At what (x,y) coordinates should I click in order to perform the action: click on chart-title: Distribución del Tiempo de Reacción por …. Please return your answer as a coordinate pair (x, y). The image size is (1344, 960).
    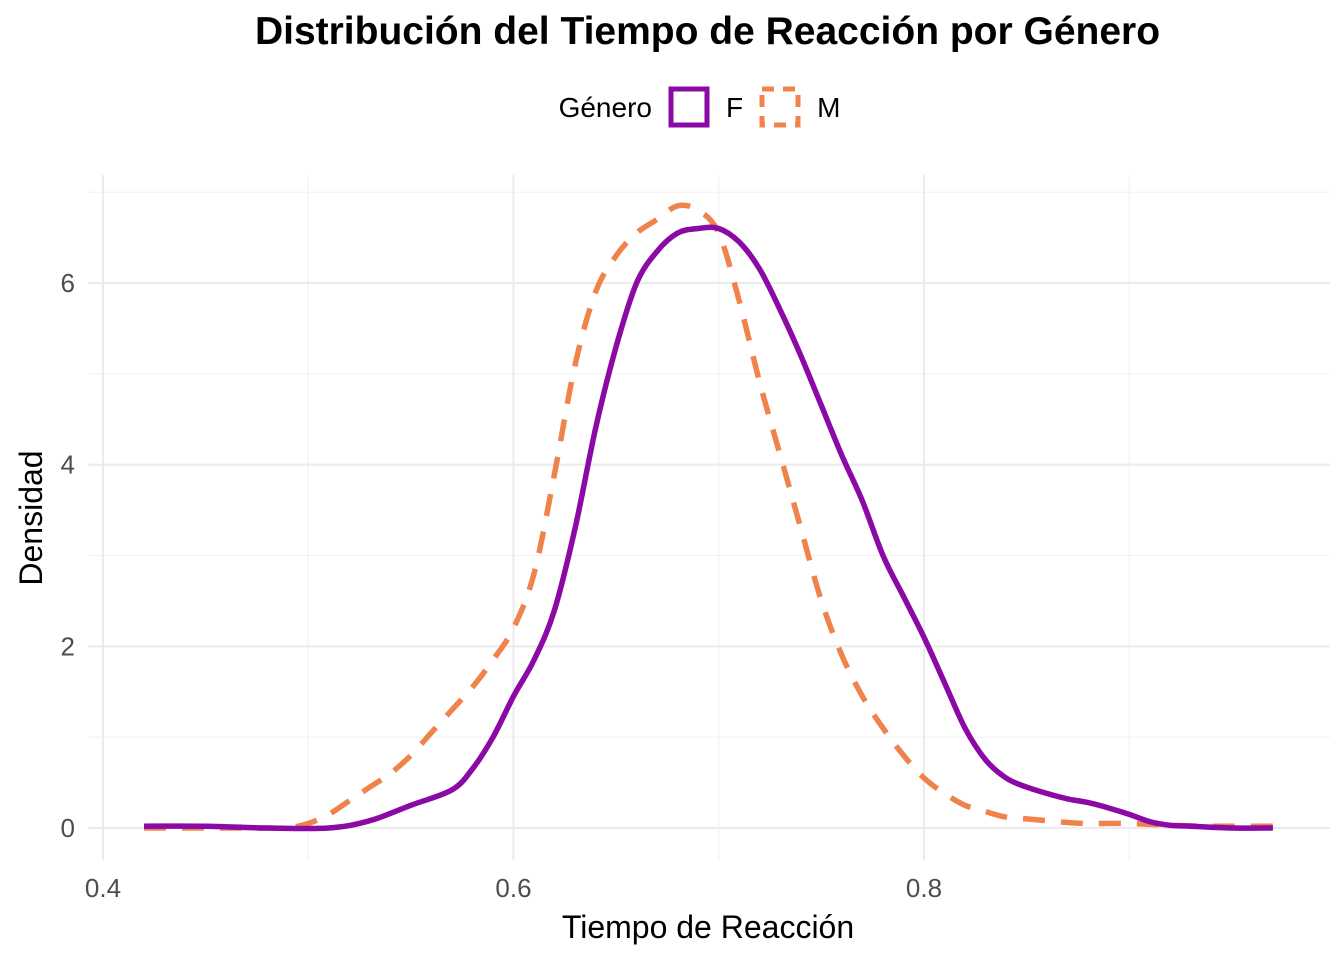
    Looking at the image, I should click on (707, 31).